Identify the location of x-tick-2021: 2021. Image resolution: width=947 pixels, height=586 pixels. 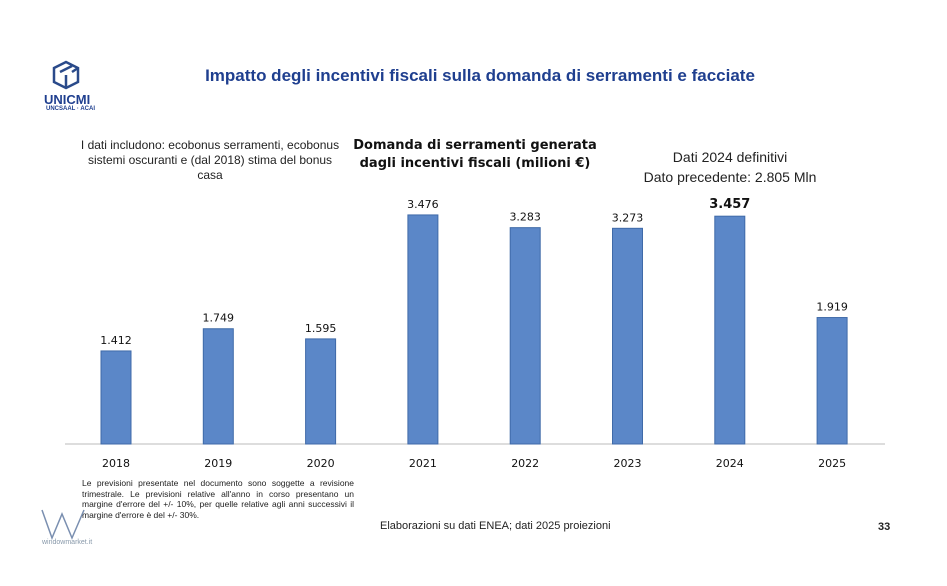
(423, 463).